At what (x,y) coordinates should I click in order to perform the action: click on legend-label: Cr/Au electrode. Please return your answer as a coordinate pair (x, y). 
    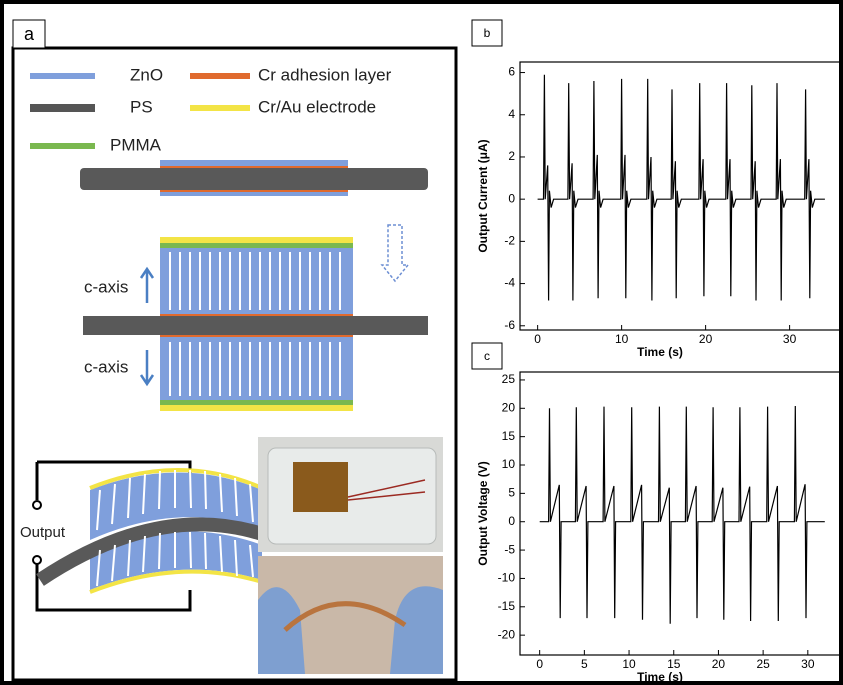
    Looking at the image, I should click on (317, 106).